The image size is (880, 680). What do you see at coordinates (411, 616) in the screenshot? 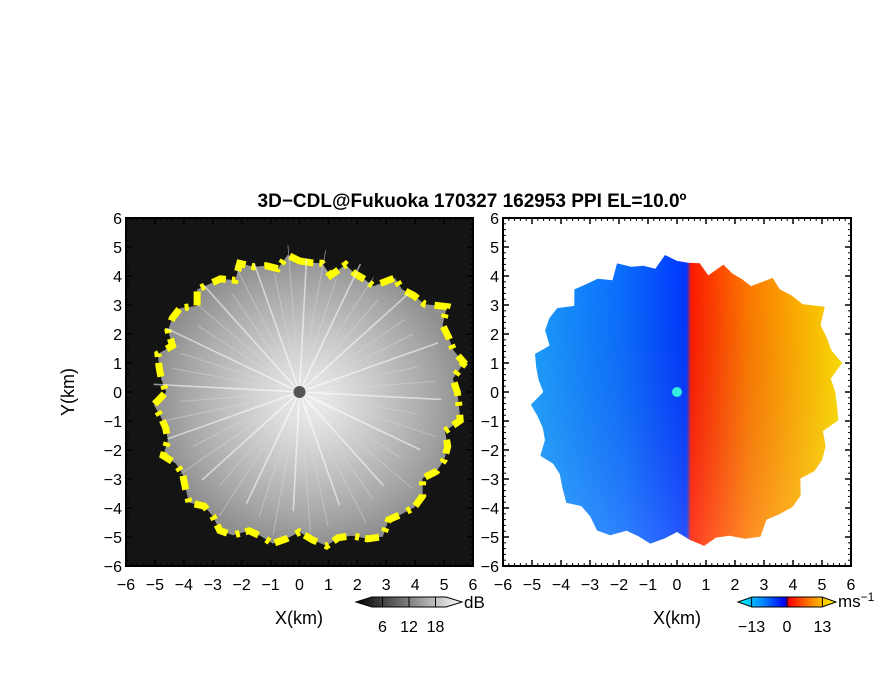
I see `colorbar-db-ticks: 6 12 18` at bounding box center [411, 616].